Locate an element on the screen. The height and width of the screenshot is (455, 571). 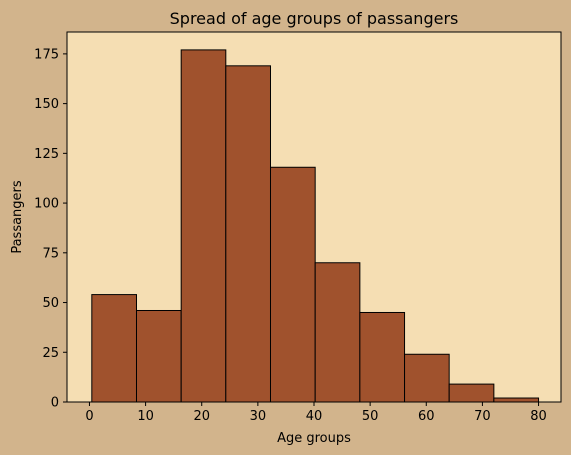
x-axis-label: Age groups is located at coordinates (314, 438).